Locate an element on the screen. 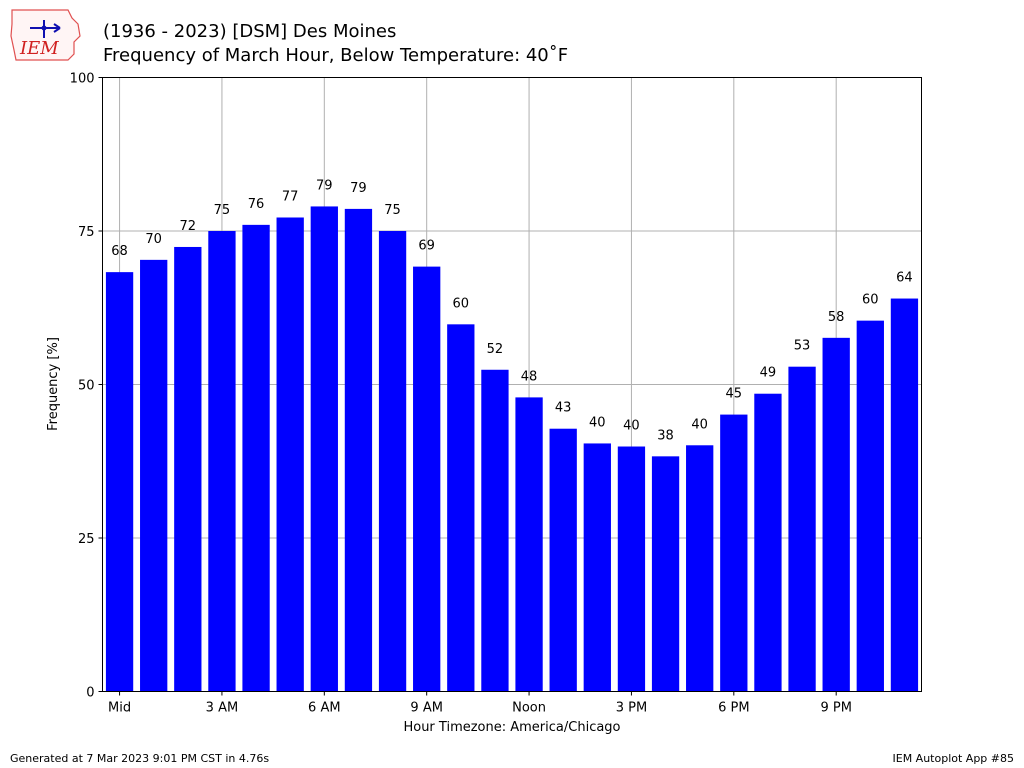 The height and width of the screenshot is (768, 1024). iem-logo: IEM is located at coordinates (45, 35).